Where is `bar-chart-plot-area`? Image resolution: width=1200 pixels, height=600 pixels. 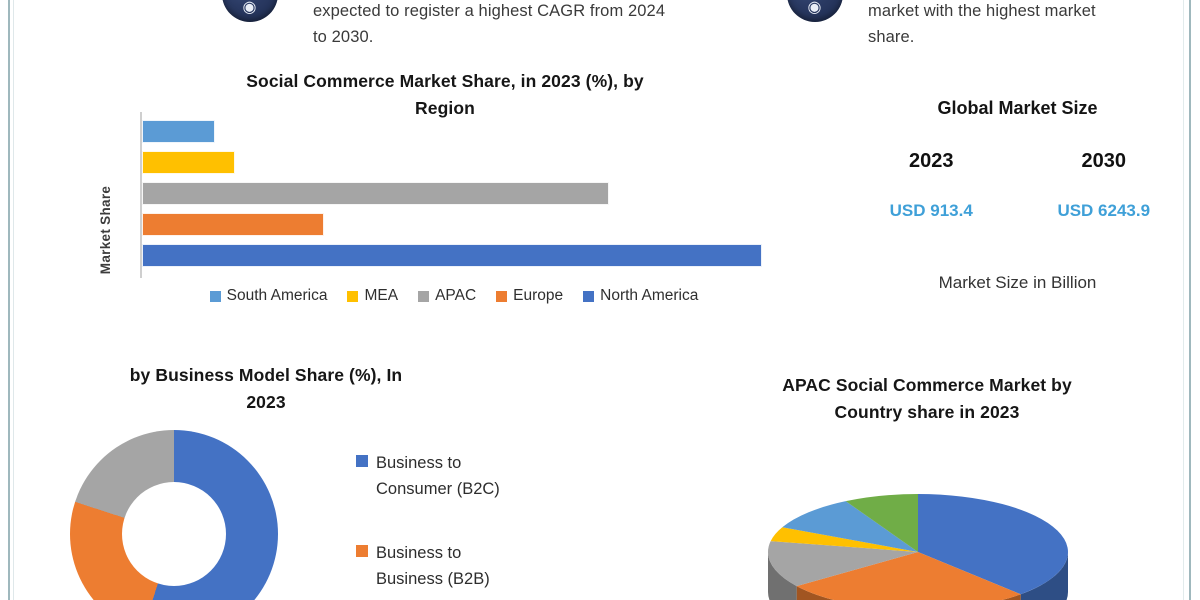 bar-chart-plot-area is located at coordinates (461, 195).